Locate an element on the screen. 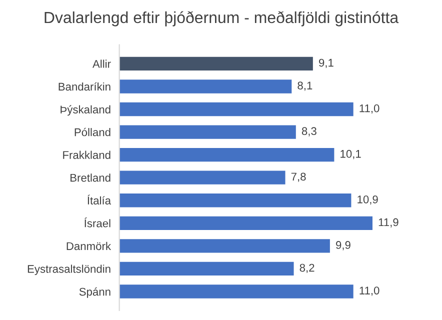  y-tick-label: Ísrael is located at coordinates (97, 223).